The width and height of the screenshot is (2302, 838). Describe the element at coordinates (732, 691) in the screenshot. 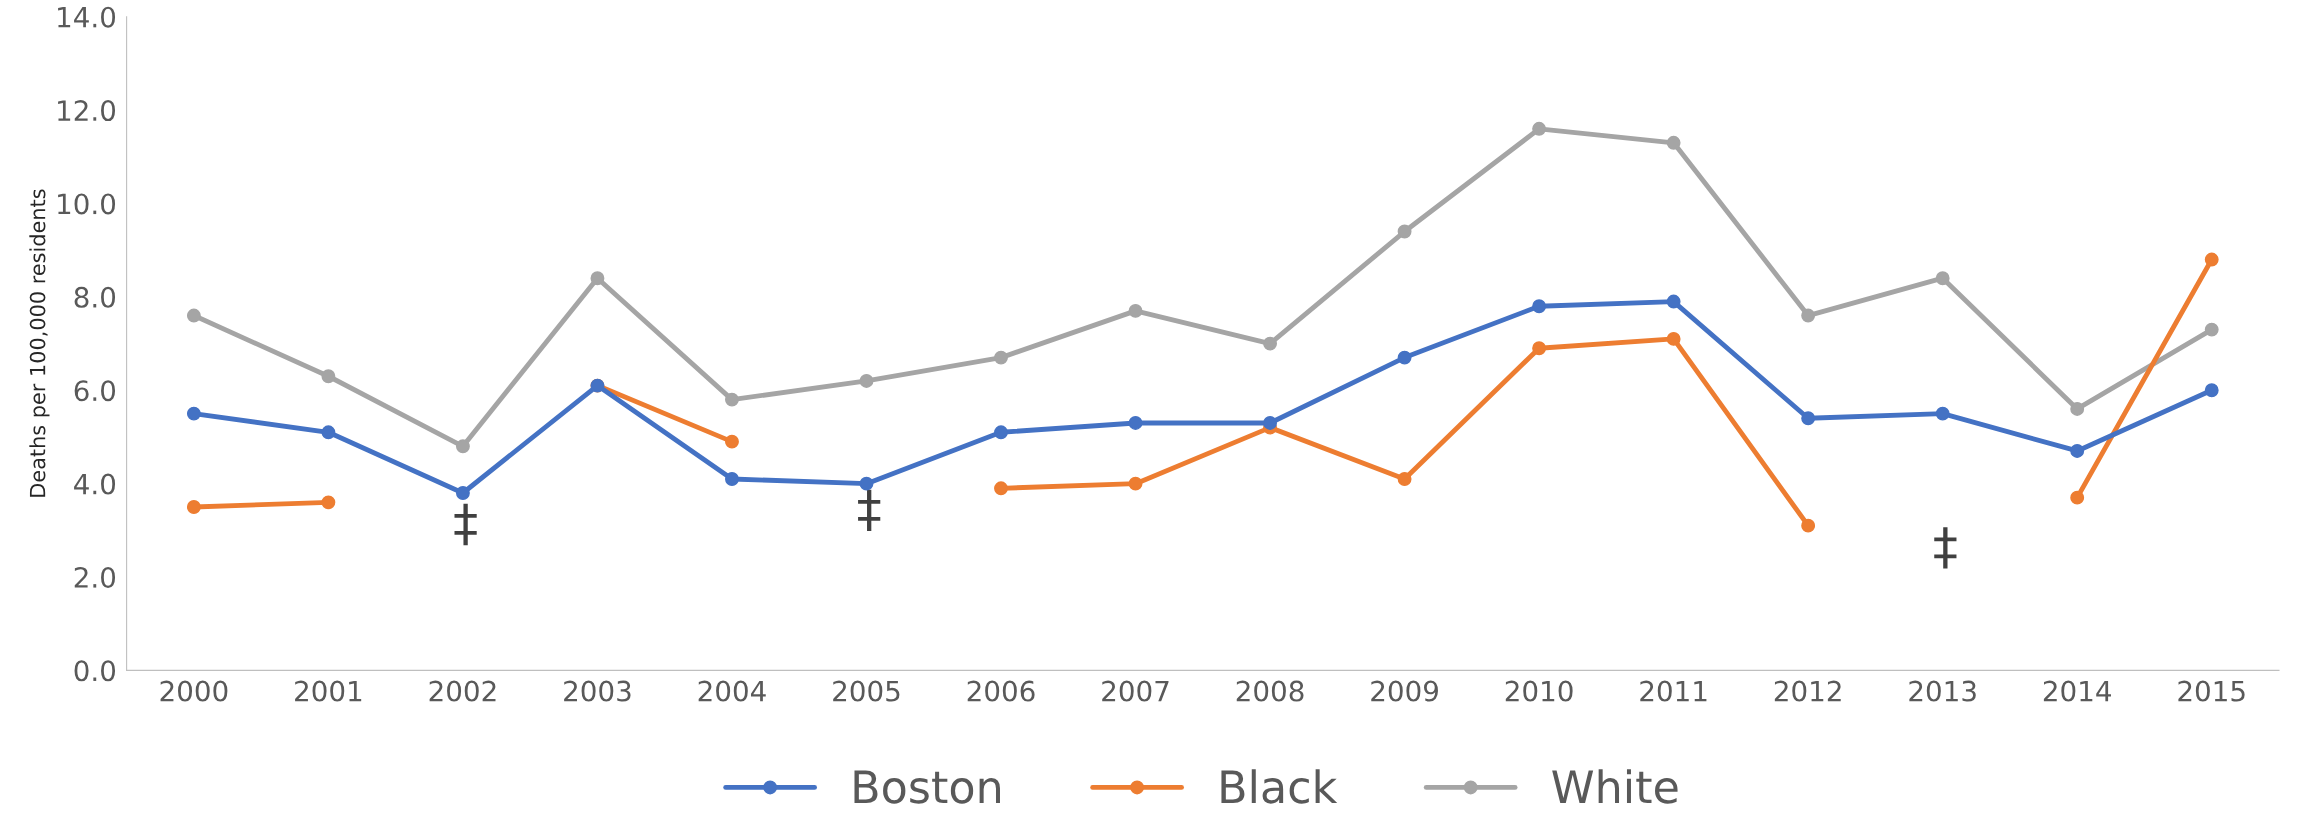

I see `x-tick-label: 2004` at that location.